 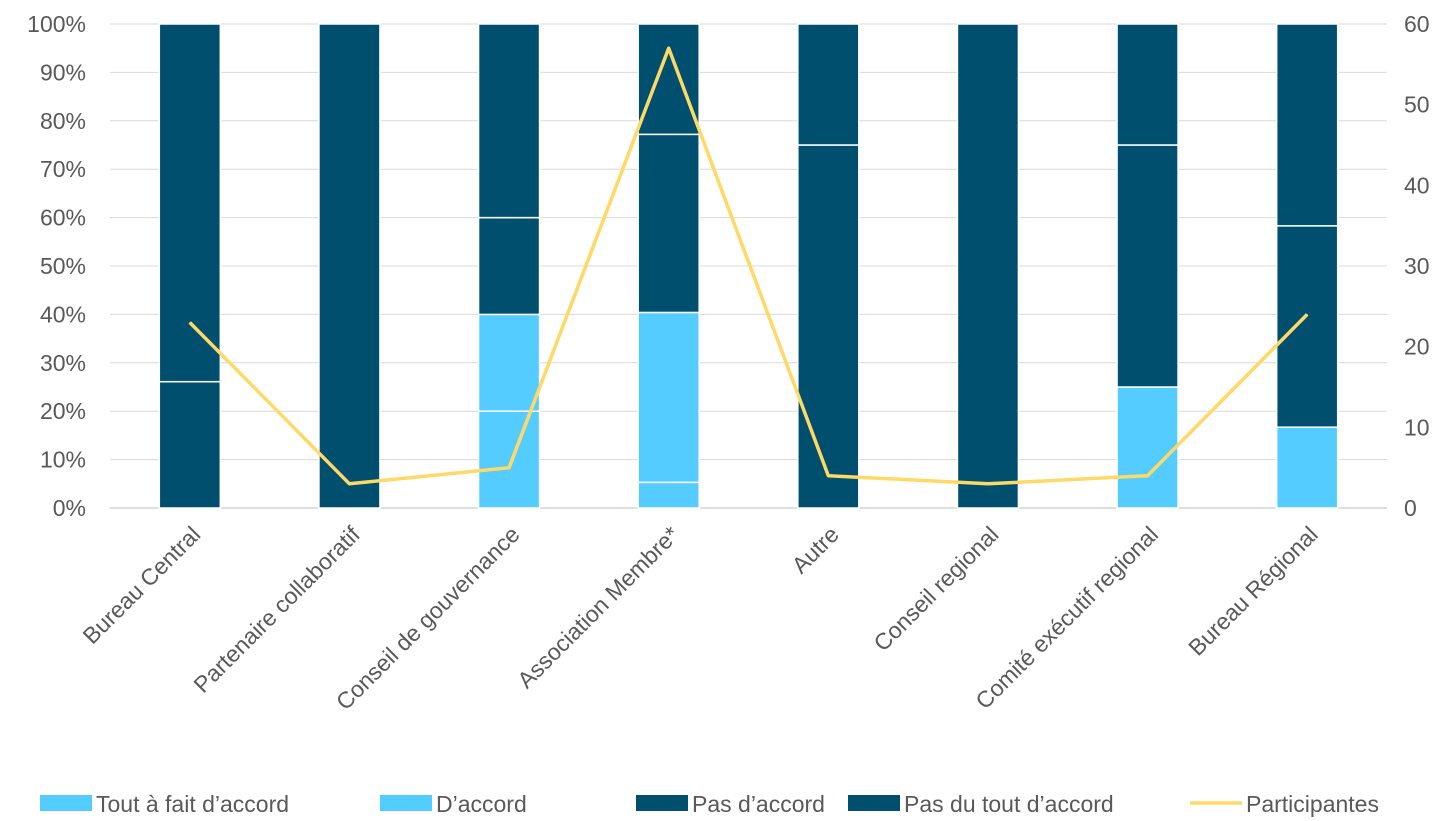 What do you see at coordinates (63, 460) in the screenshot?
I see `left-tick-label: 10%` at bounding box center [63, 460].